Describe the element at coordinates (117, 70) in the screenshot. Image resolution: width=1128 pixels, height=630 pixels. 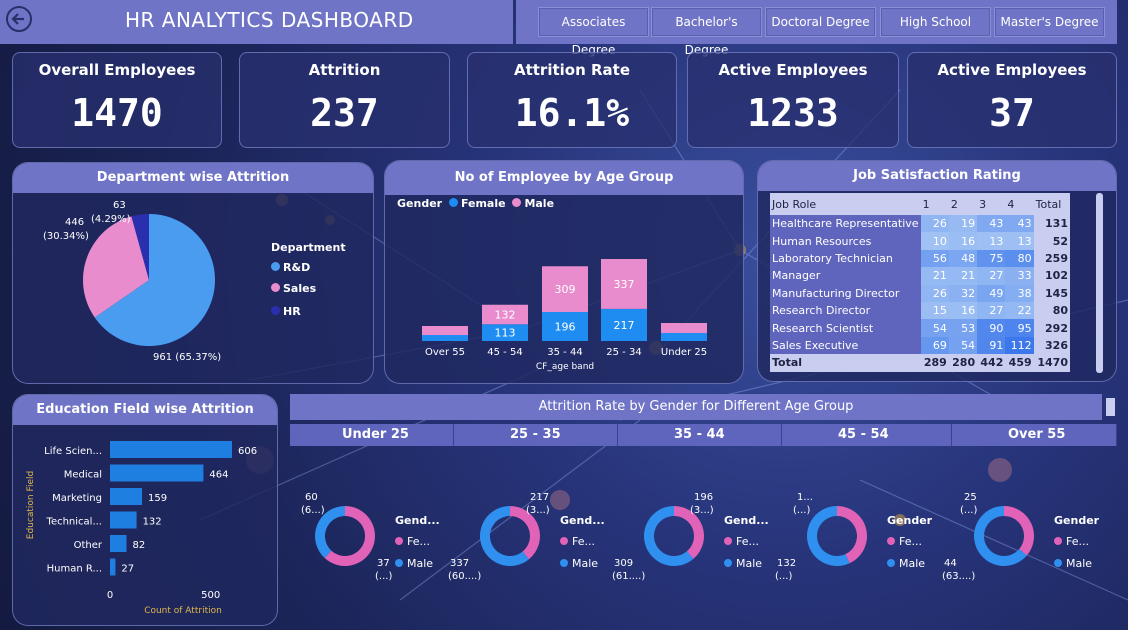
I see `kpi-label: Overall Employees` at that location.